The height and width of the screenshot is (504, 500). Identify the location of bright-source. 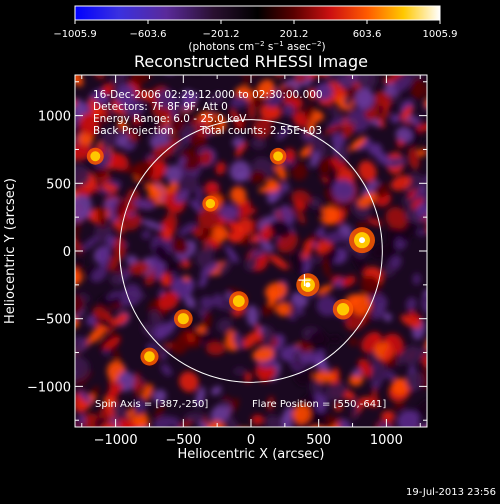
(362, 240).